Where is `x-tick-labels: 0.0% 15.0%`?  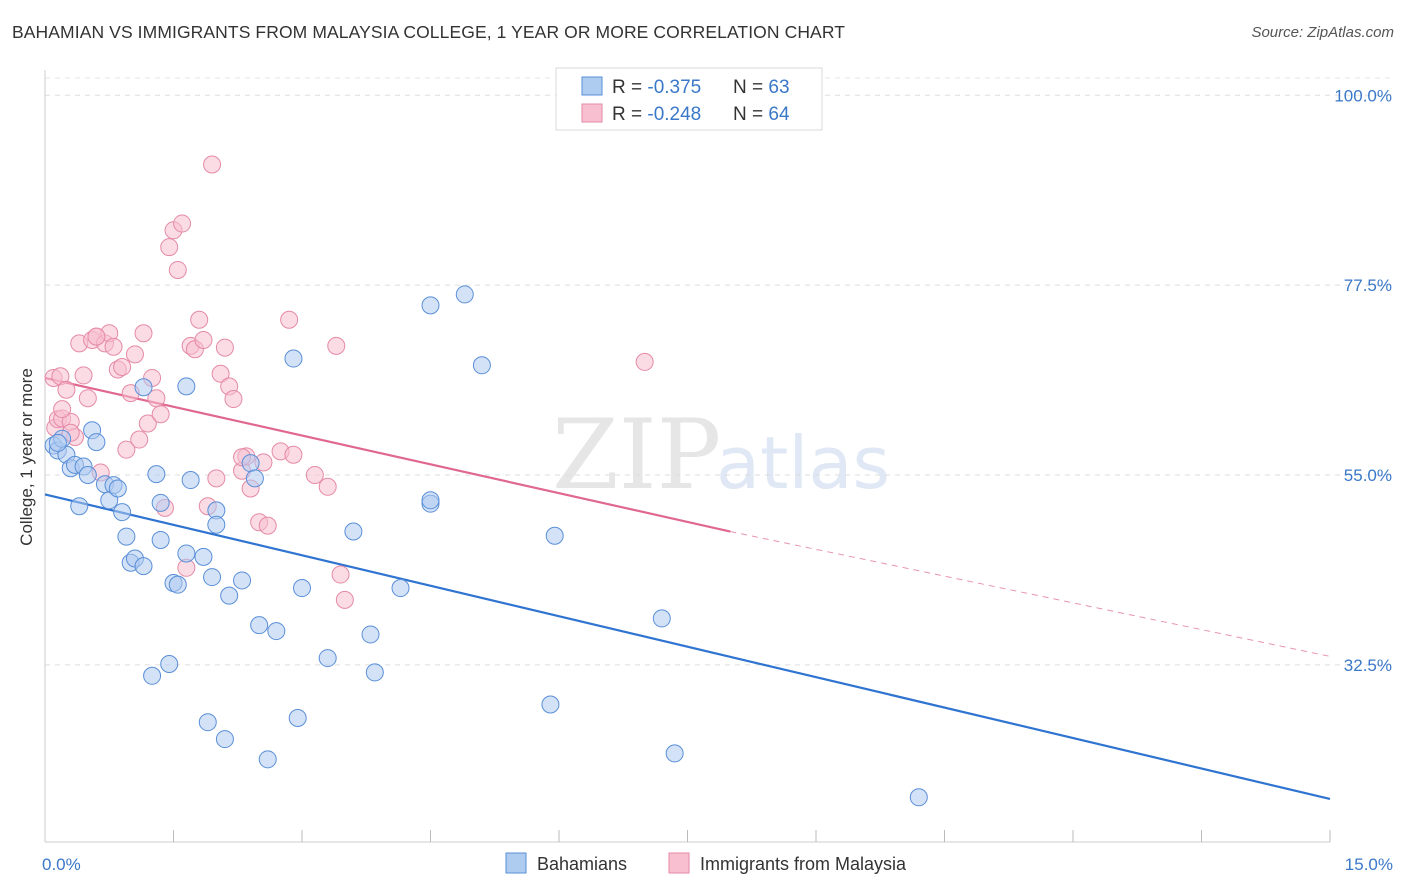 x-tick-labels: 0.0% 15.0% is located at coordinates (717, 864).